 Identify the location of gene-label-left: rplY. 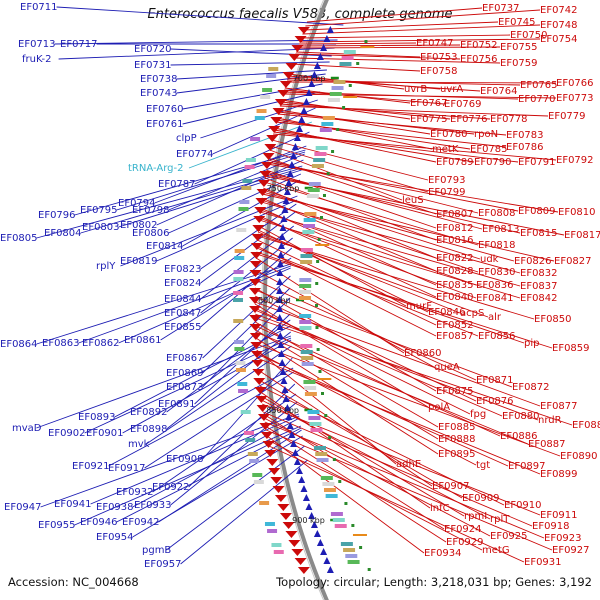
(106, 266).